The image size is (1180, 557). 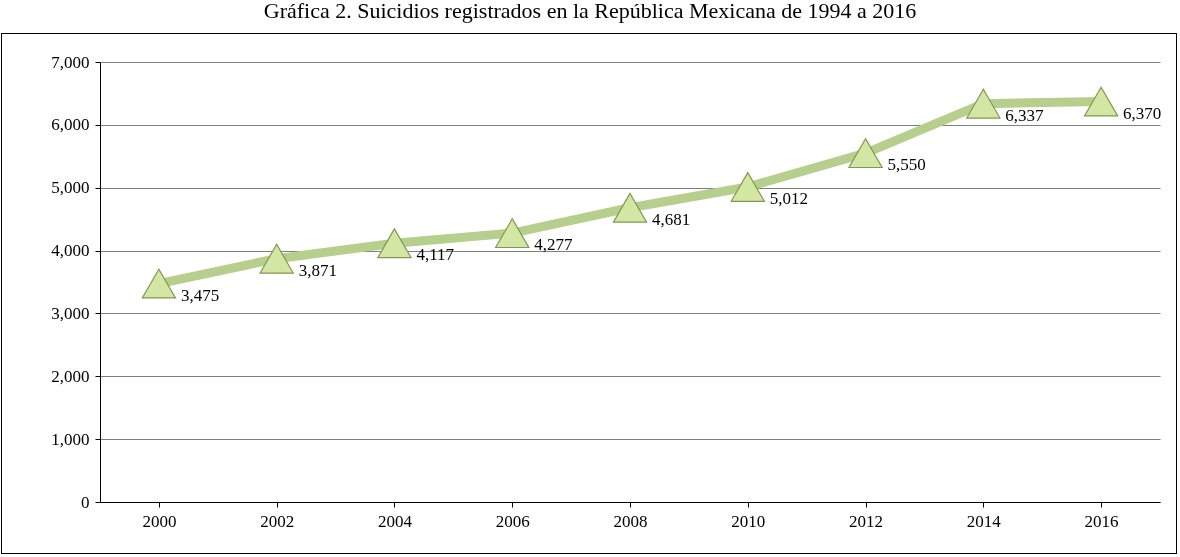 What do you see at coordinates (70, 439) in the screenshot?
I see `y-tick-label: 1,000` at bounding box center [70, 439].